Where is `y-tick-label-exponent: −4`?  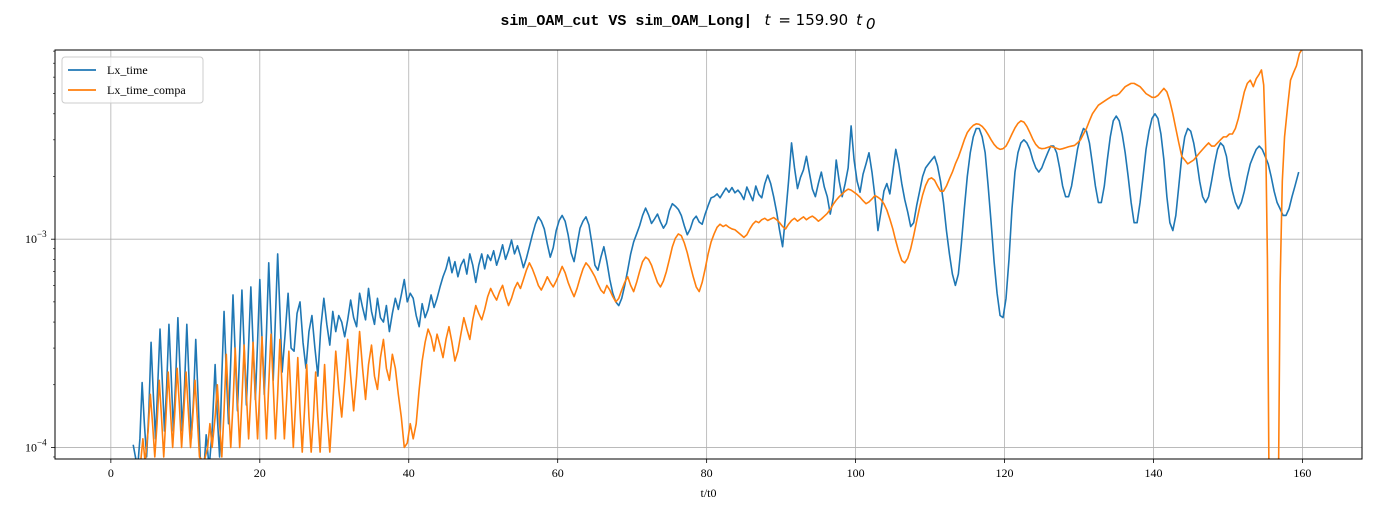 y-tick-label-exponent: −4 is located at coordinates (42, 442).